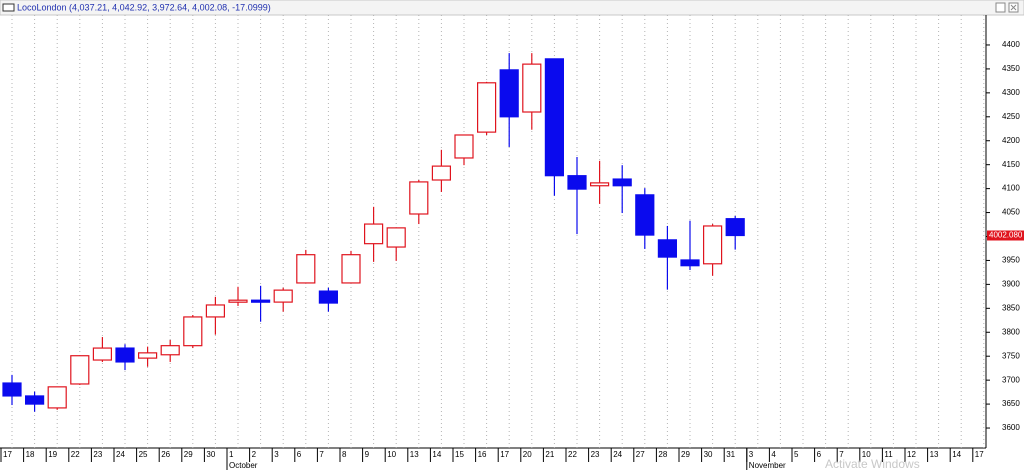 Image resolution: width=1024 pixels, height=475 pixels. I want to click on y-tick-label: 4250, so click(1011, 116).